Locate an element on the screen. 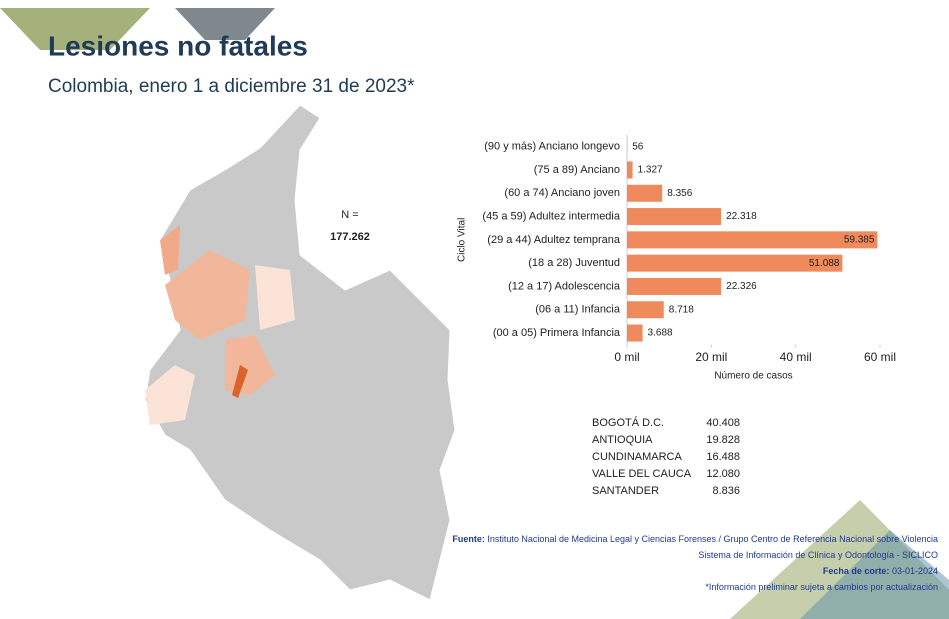  table-cell: ANTIOQUIA is located at coordinates (622, 440).